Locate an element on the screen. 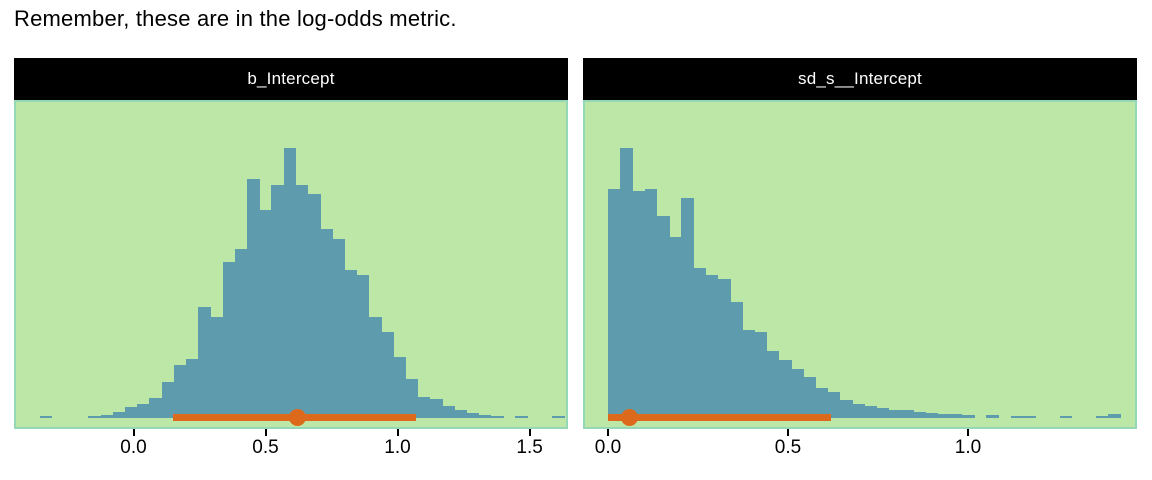 The image size is (1152, 480). x-axis: 0.0 0.5 1.0 is located at coordinates (860, 449).